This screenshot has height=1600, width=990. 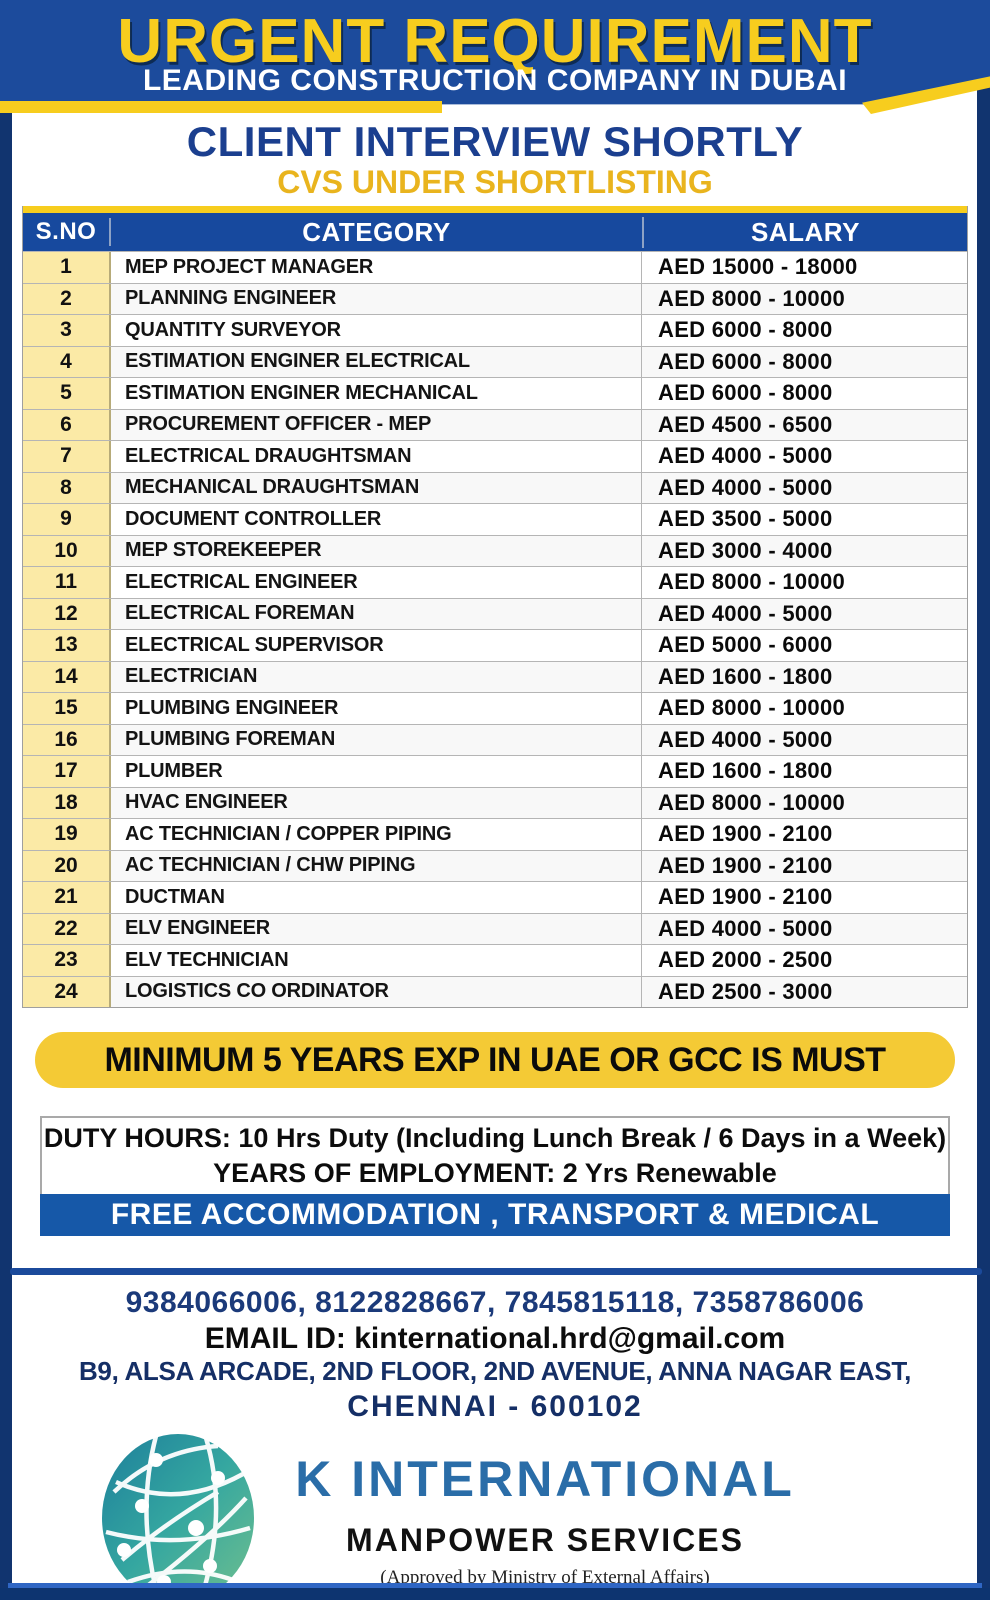 What do you see at coordinates (67, 487) in the screenshot?
I see `row-sno: 8` at bounding box center [67, 487].